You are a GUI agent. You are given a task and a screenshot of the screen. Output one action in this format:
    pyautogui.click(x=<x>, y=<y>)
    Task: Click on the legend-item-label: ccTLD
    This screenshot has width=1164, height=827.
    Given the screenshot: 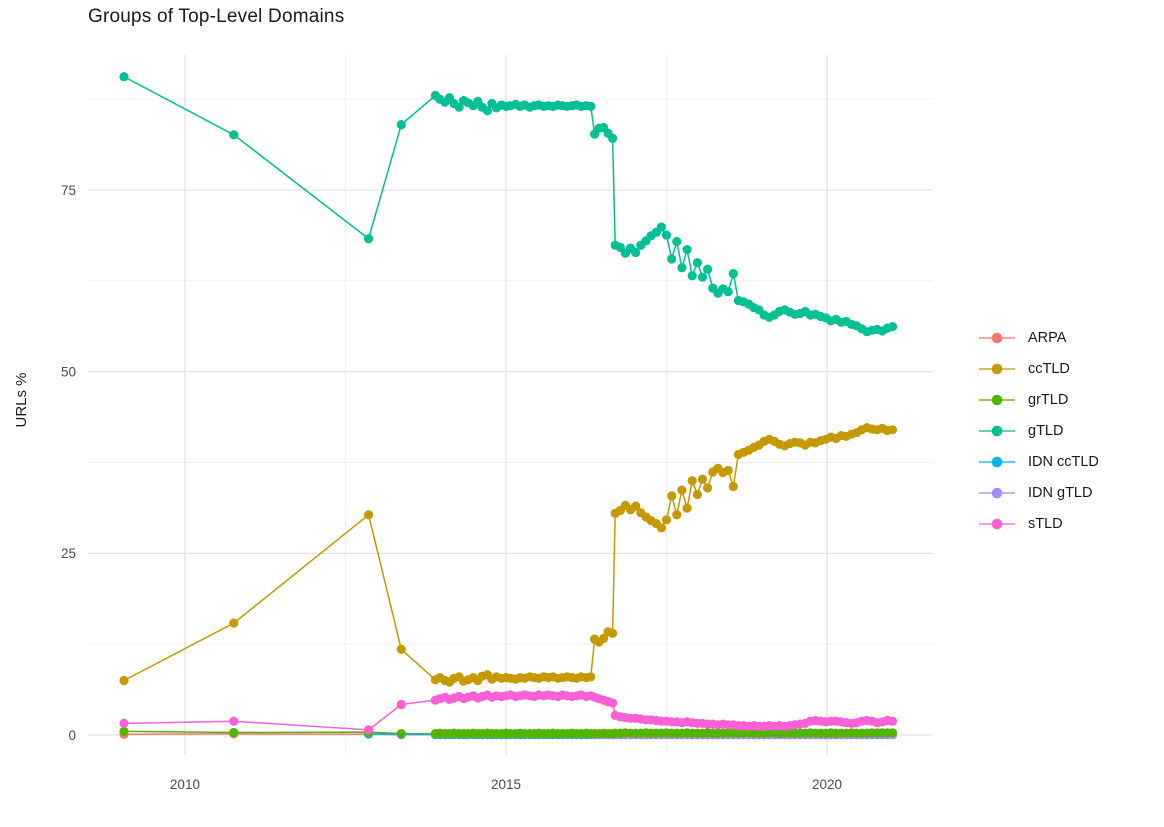 What is the action you would take?
    pyautogui.click(x=1049, y=368)
    